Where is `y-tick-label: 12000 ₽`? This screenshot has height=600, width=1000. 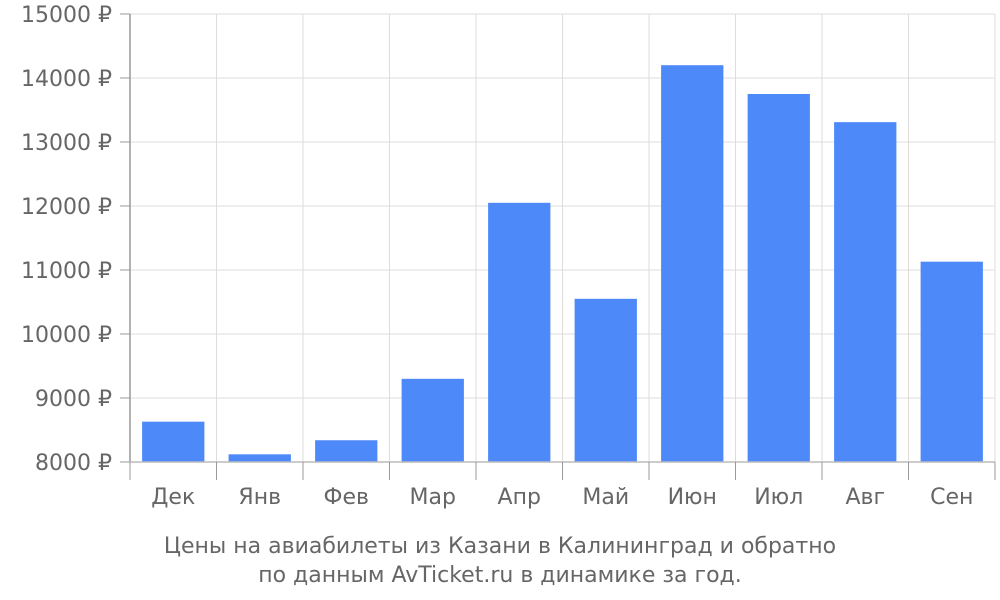
y-tick-label: 12000 ₽ is located at coordinates (66, 207).